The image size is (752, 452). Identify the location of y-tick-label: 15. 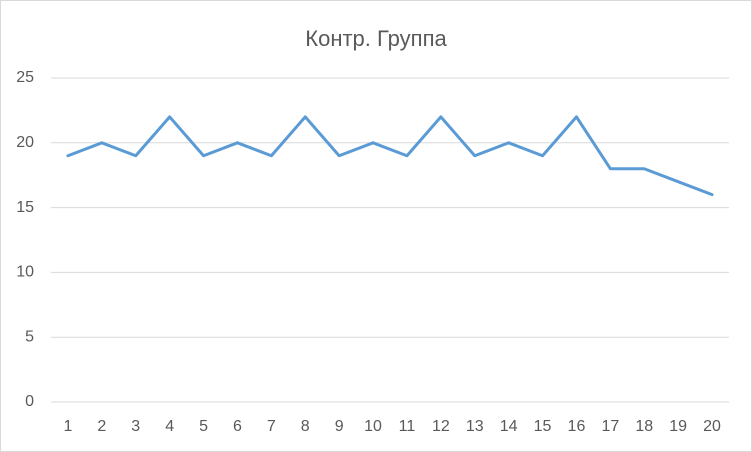
(25, 207).